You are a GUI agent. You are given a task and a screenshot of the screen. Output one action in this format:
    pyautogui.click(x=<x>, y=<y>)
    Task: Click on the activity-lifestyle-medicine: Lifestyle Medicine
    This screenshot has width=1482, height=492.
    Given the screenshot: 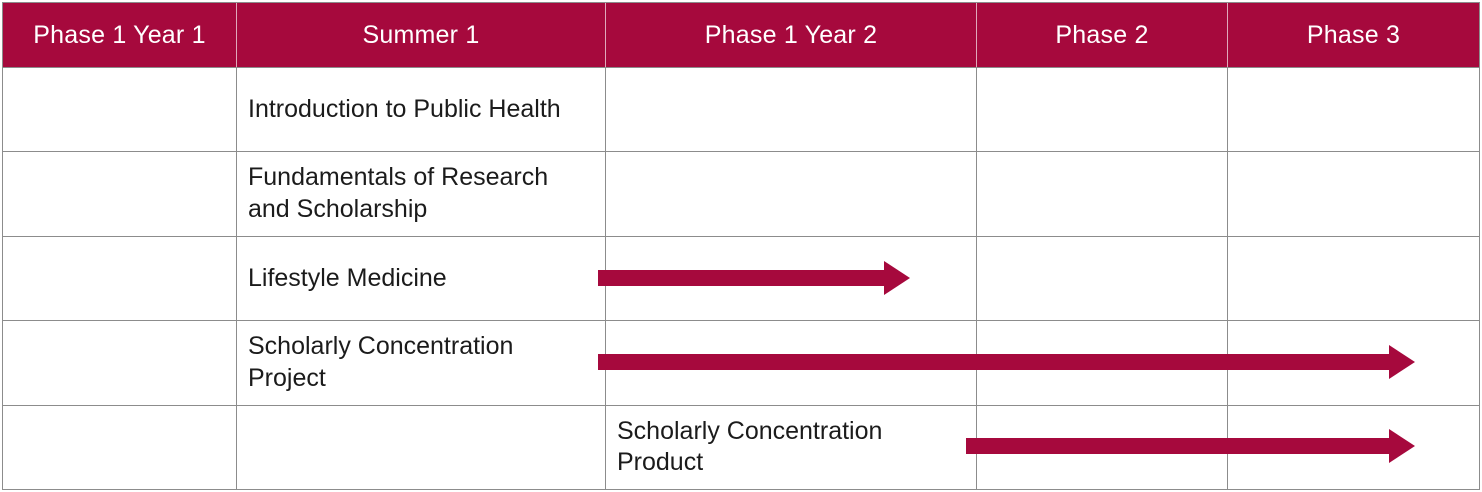 What is the action you would take?
    pyautogui.click(x=421, y=278)
    